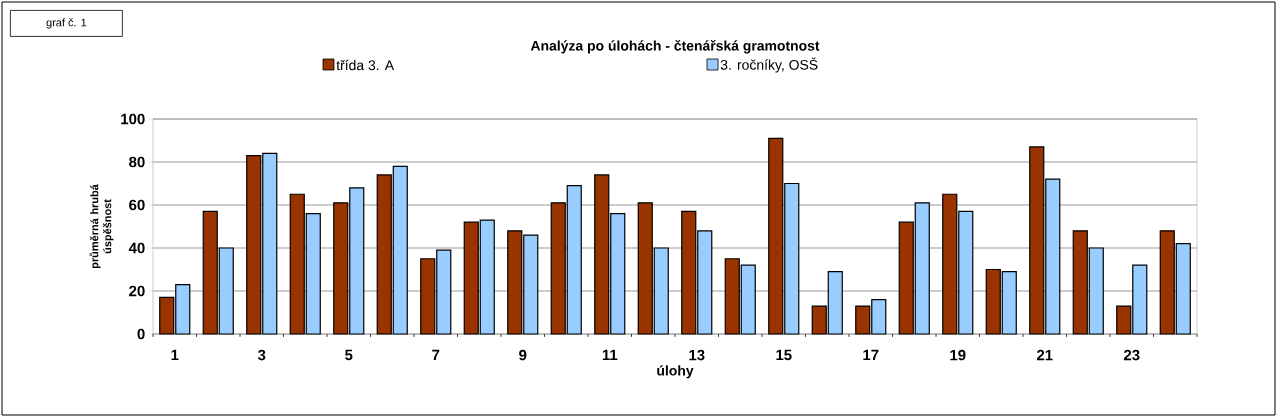 This screenshot has height=417, width=1277. I want to click on x-tick-label: 15, so click(784, 355).